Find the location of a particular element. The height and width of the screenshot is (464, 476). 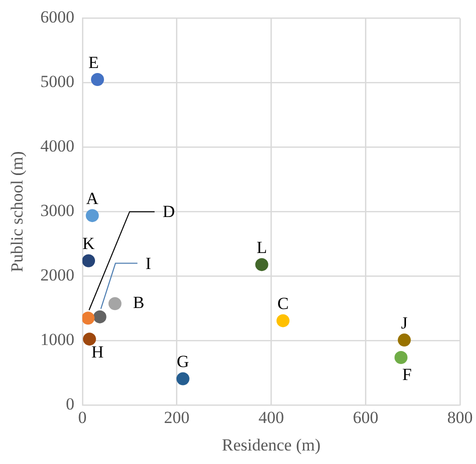

series-label: E is located at coordinates (93, 62).